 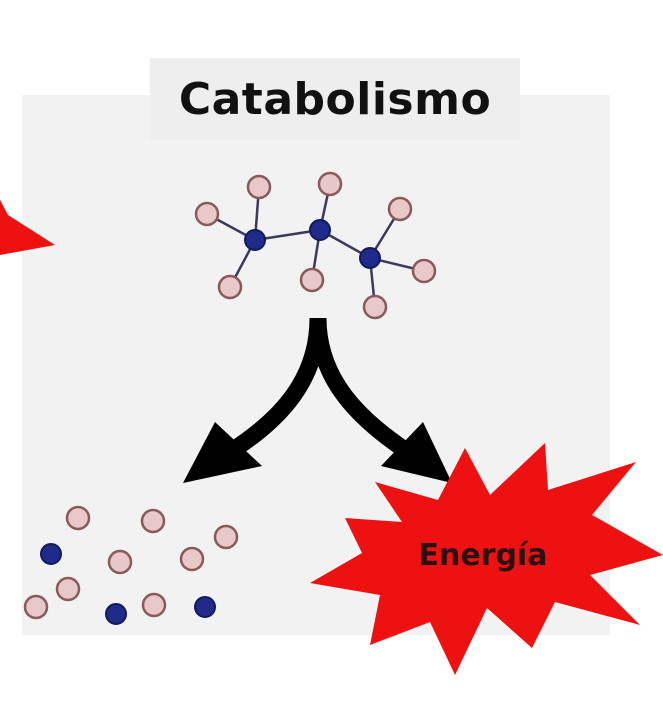 I want to click on arrowhead-right-icon, so click(x=416, y=452).